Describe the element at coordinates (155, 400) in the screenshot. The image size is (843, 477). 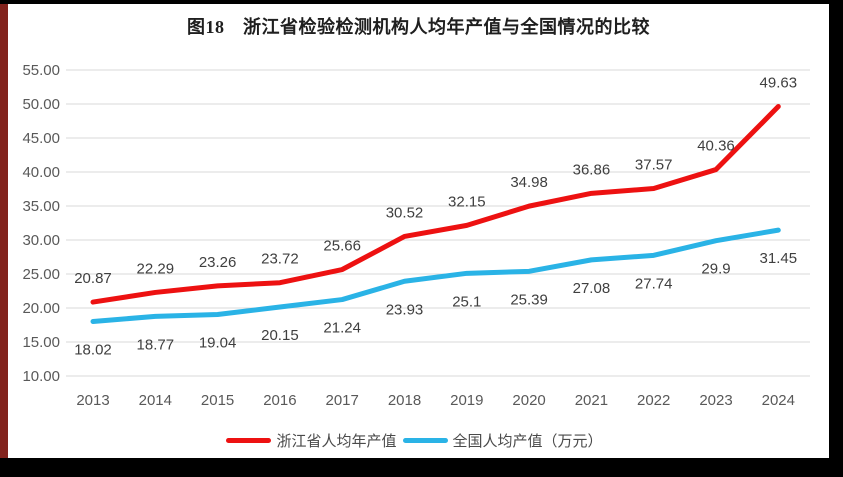
I see `x-axis-tick-label: 2014` at that location.